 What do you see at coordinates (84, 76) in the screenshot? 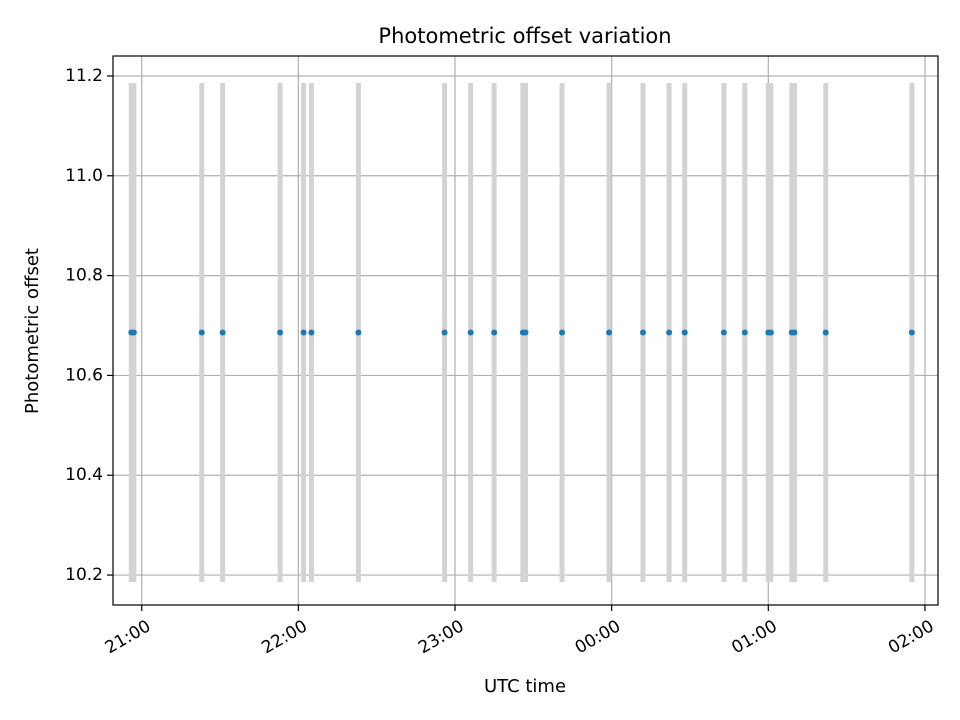
I see `y-tick-label: 11.2` at bounding box center [84, 76].